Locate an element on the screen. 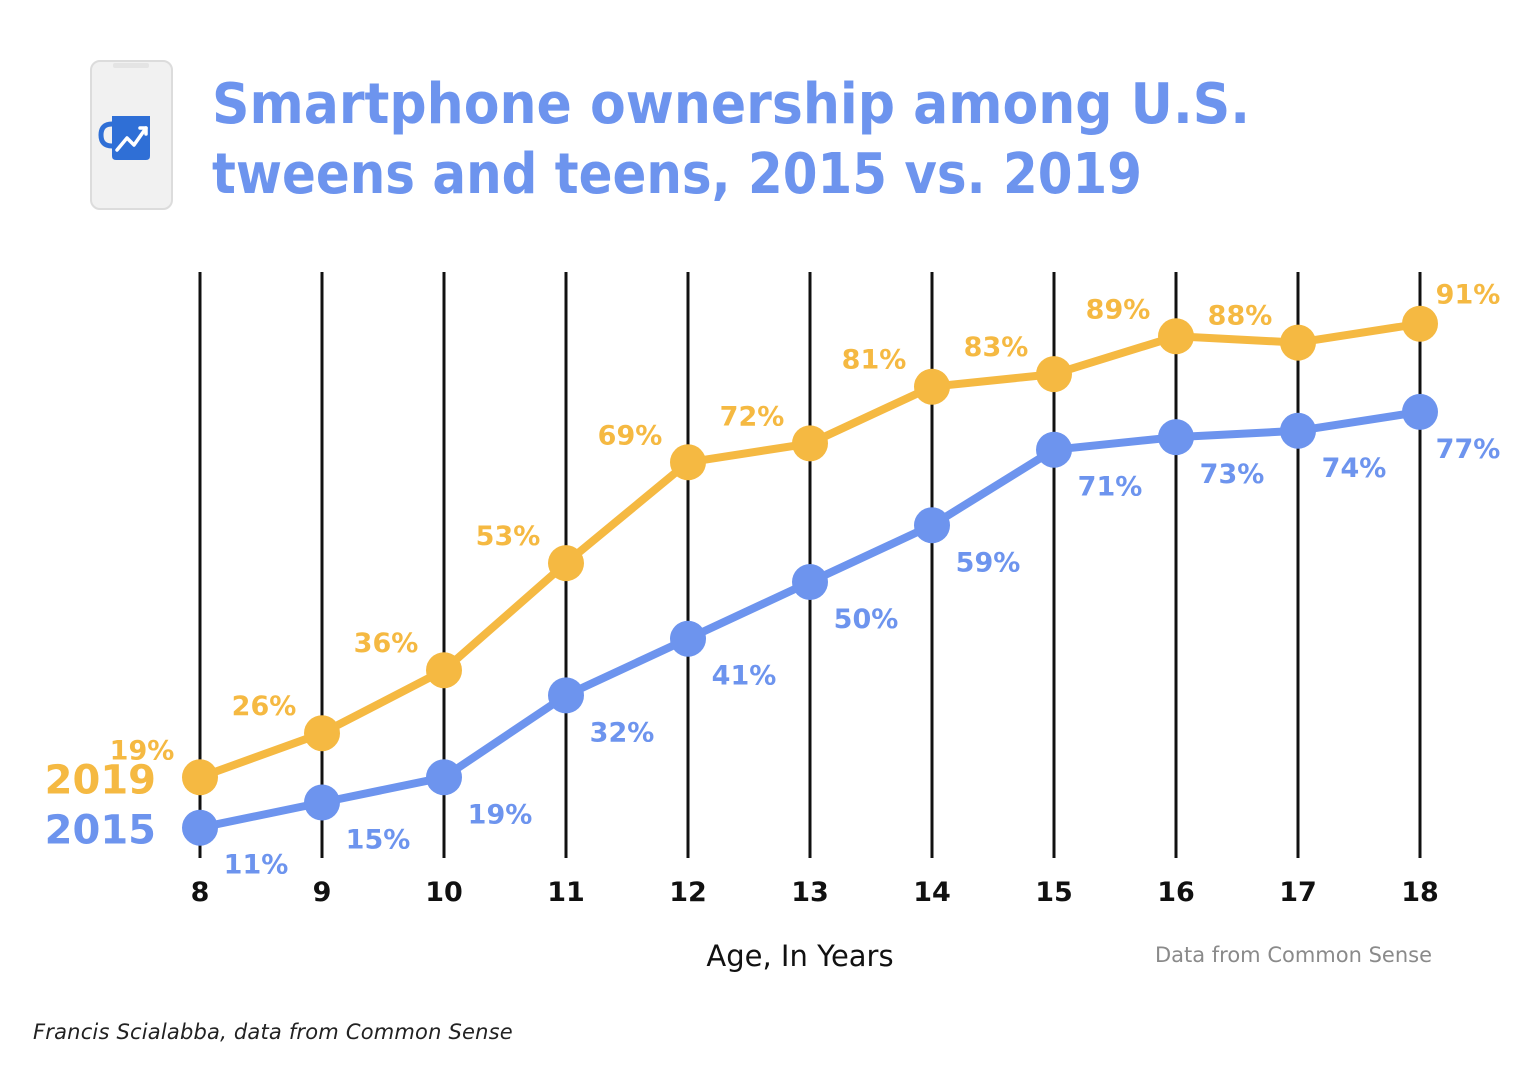  data-label-2019-age-15: 83% is located at coordinates (996, 347).